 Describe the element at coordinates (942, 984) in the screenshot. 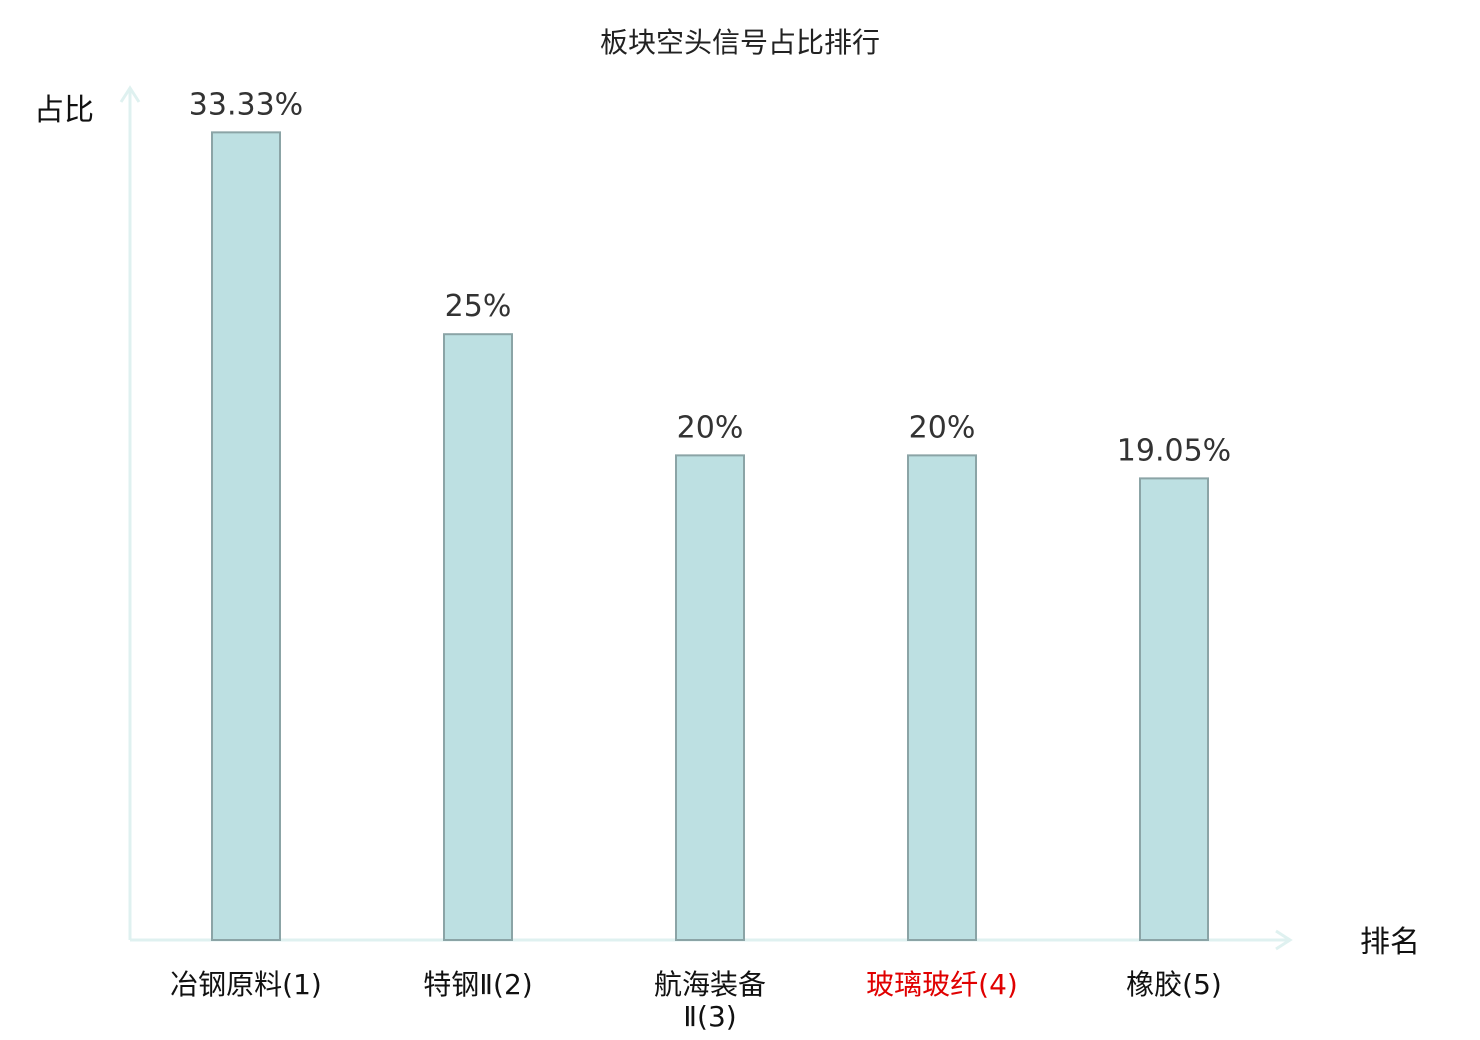

I see `category-label: 玻璃玻纤(4)` at that location.